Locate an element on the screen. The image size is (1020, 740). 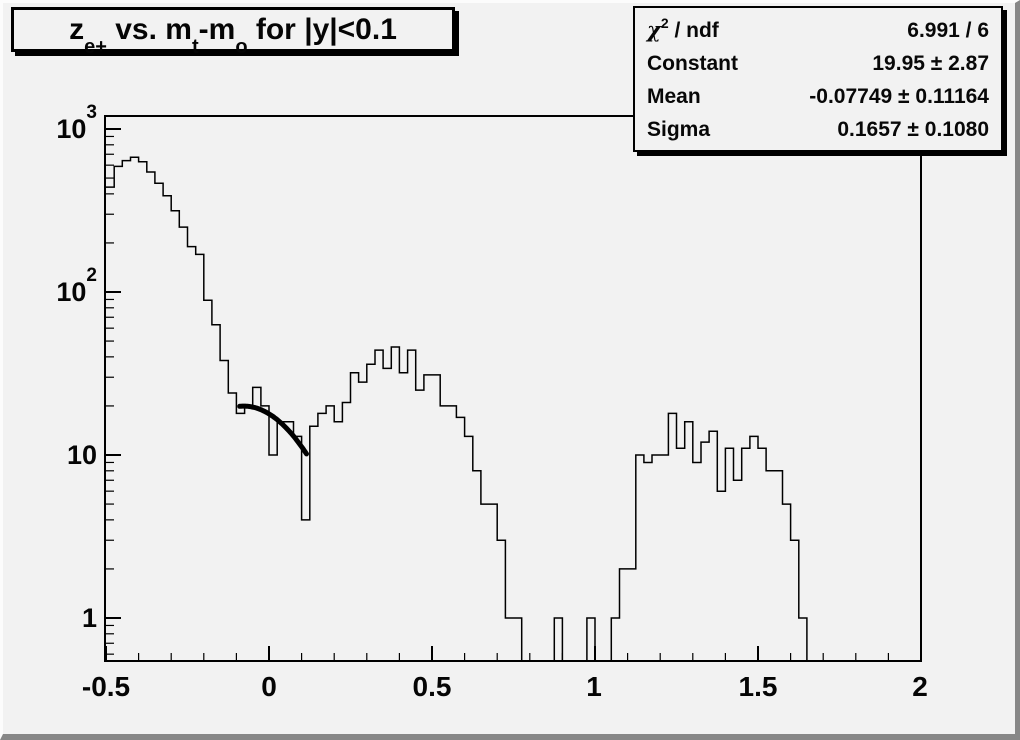
stats-label-chi2: χ2 / ndf is located at coordinates (683, 29).